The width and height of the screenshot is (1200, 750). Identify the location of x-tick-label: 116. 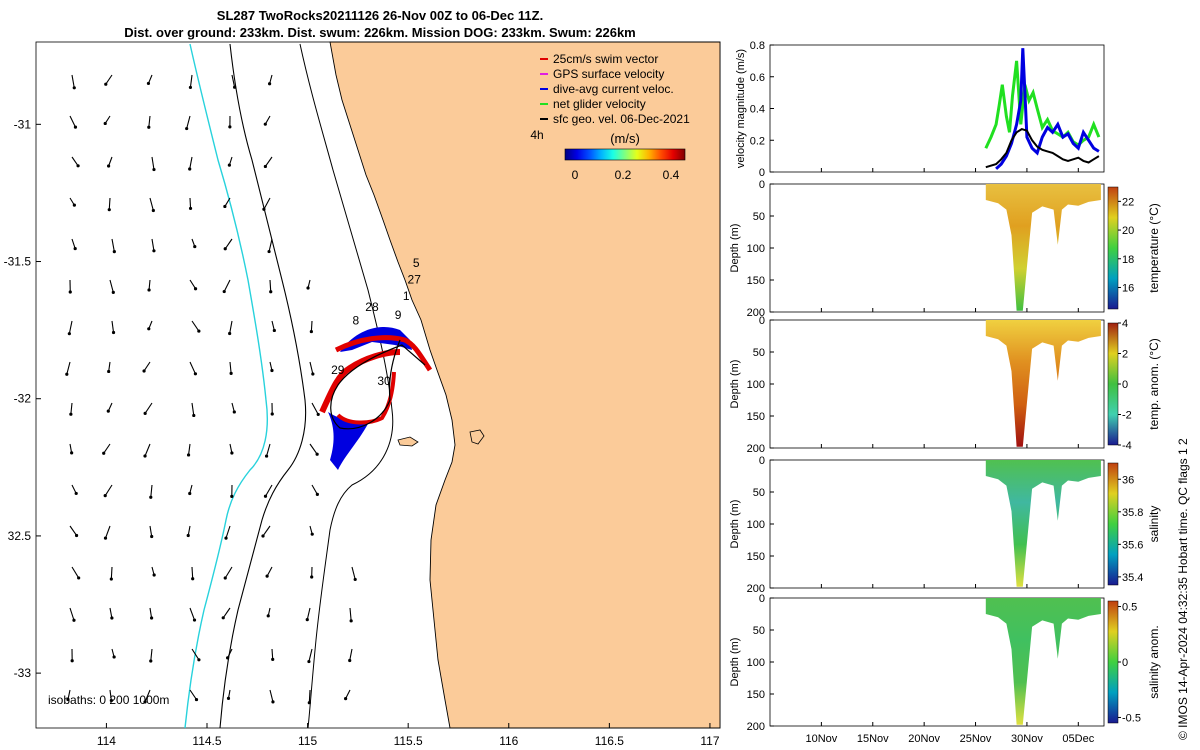
(508, 741).